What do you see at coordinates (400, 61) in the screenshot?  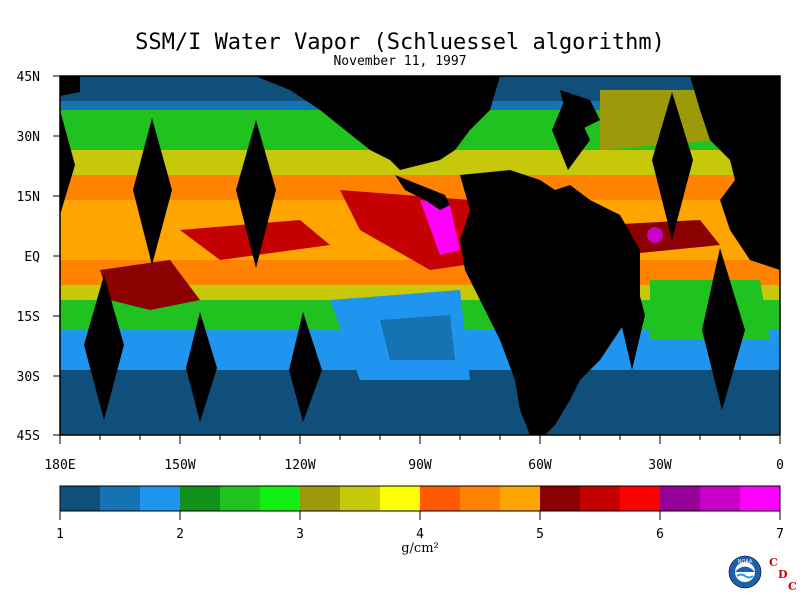 I see `date-subtitle: November 11, 1997` at bounding box center [400, 61].